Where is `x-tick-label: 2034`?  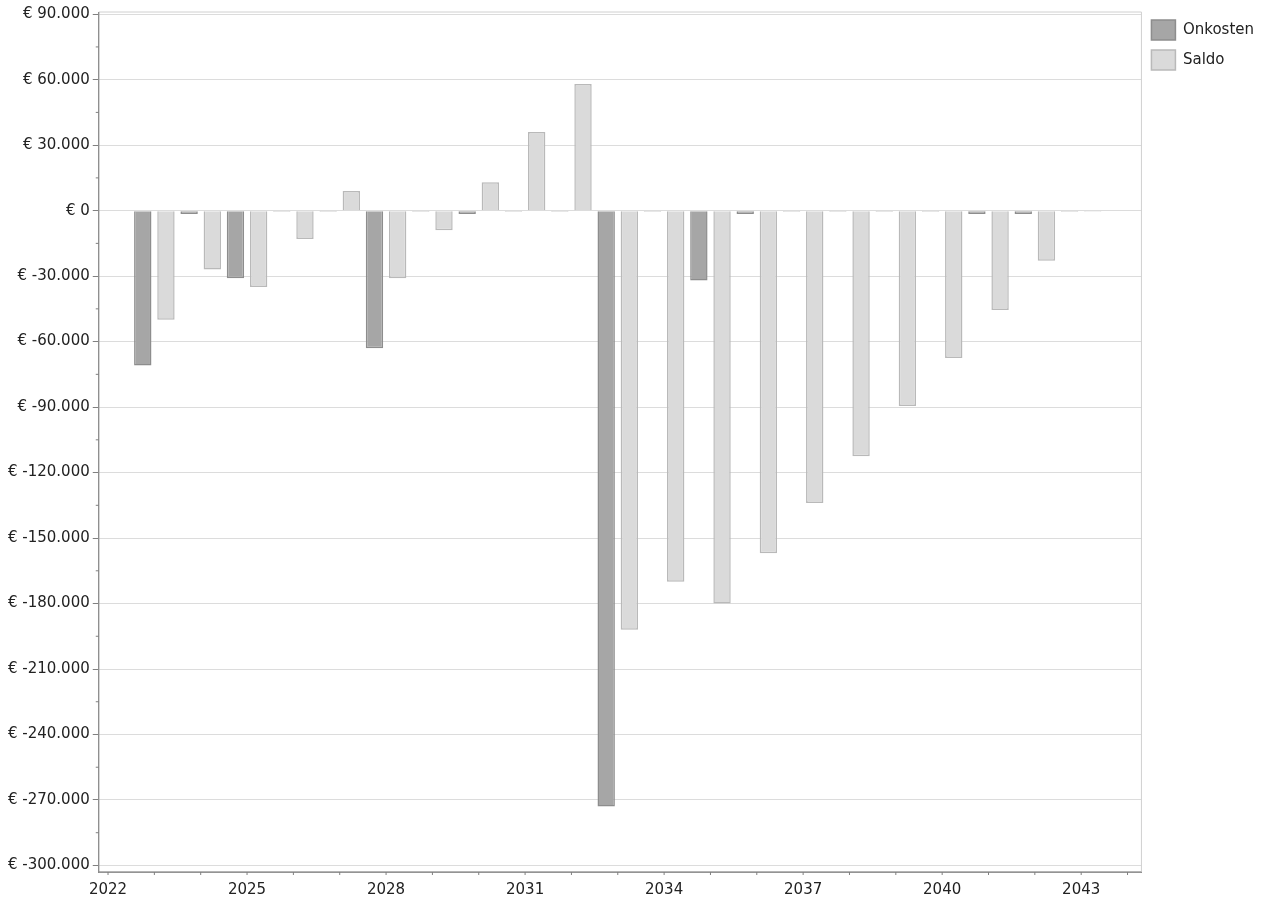
x-tick-label: 2034 is located at coordinates (664, 888).